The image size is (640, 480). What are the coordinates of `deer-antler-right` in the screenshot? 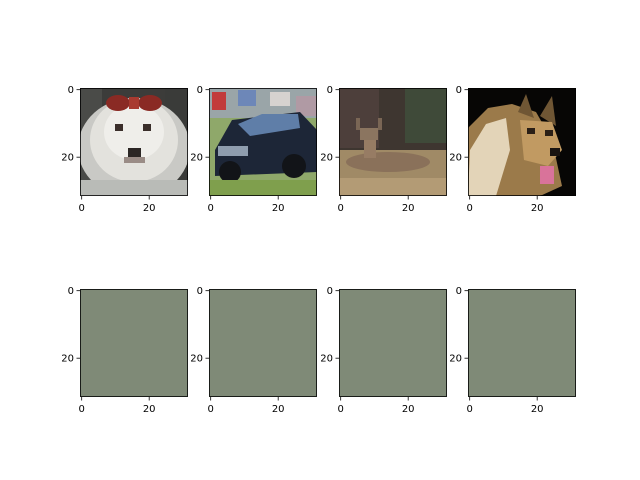 It's located at (380, 124).